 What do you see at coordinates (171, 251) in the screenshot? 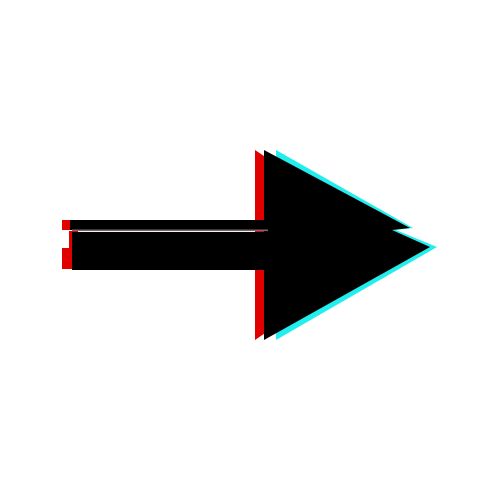
I see `black-shaft-lower-segment` at bounding box center [171, 251].